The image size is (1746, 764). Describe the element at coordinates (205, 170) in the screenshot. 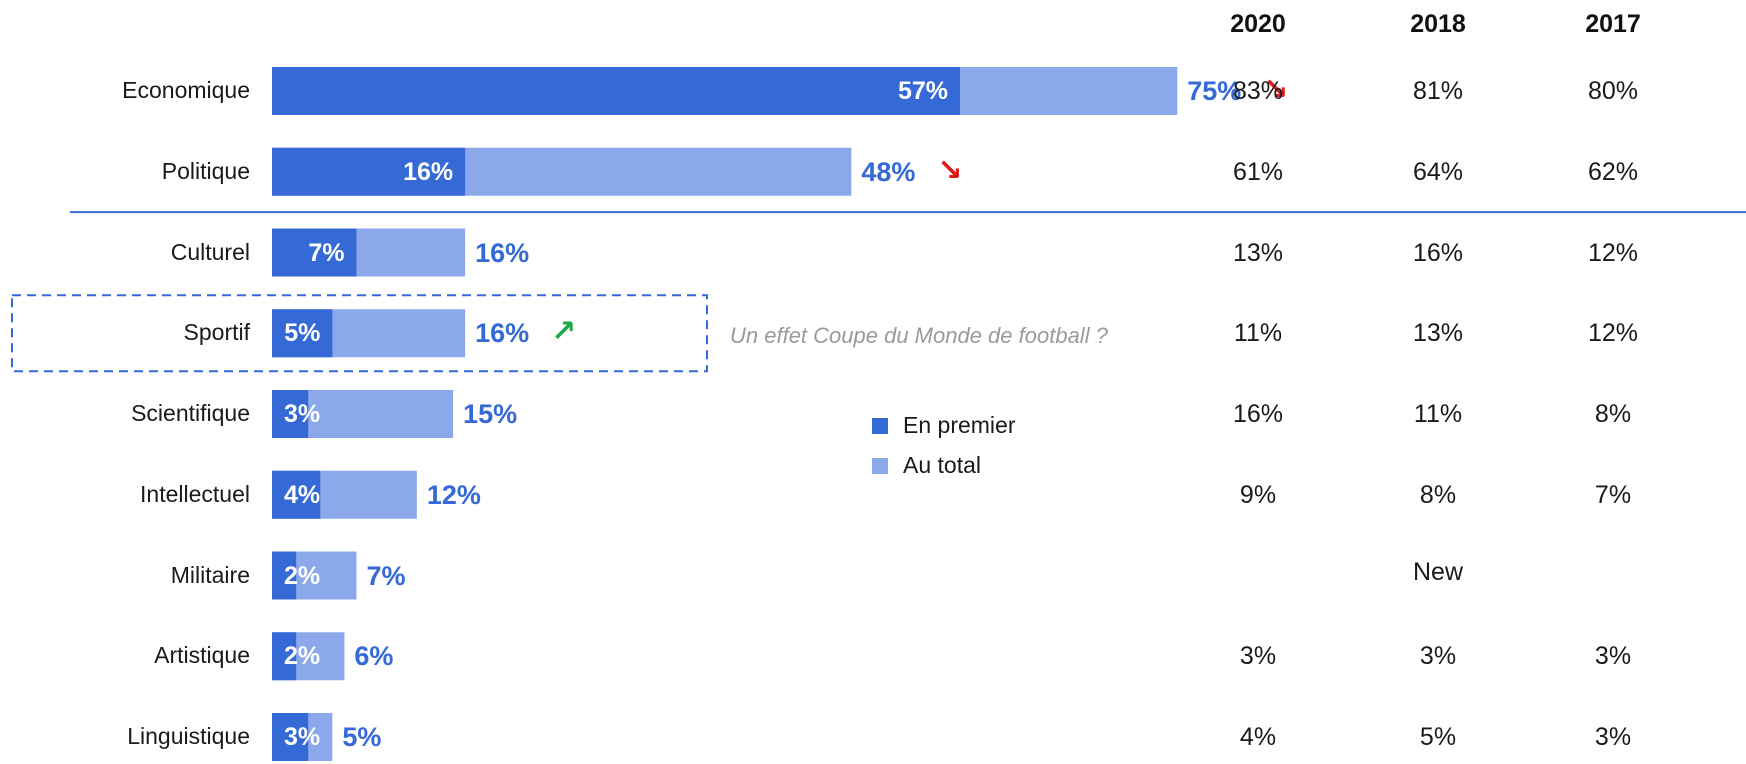

I see `category-label: Politique` at that location.